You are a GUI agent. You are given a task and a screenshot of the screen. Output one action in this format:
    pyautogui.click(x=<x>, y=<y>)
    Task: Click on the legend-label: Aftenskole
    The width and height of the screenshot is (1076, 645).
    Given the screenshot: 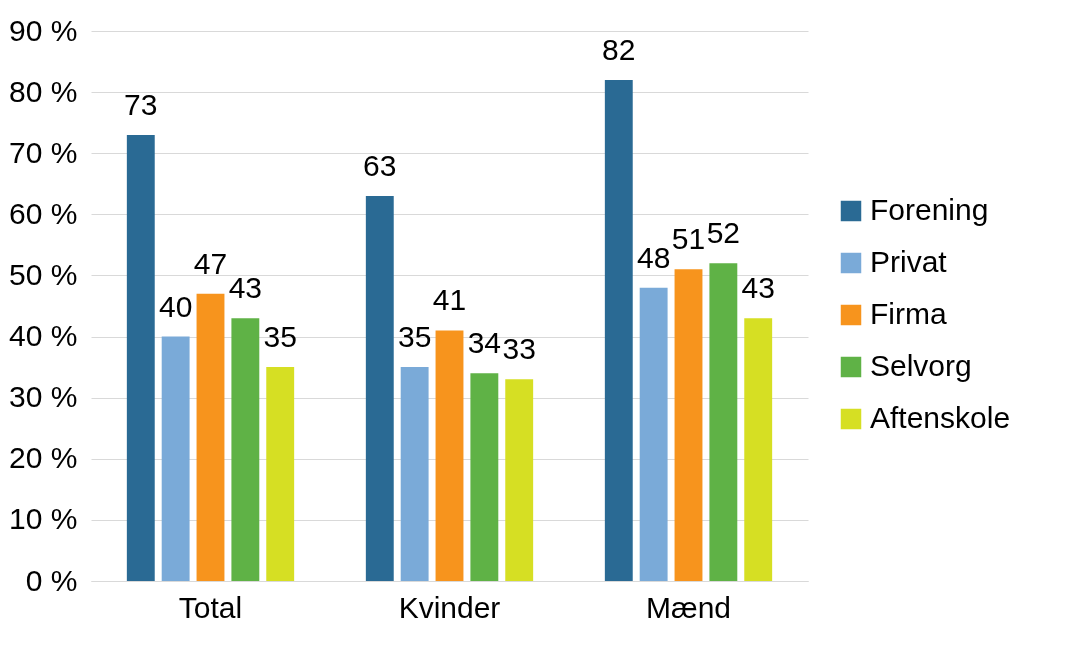 What is the action you would take?
    pyautogui.click(x=940, y=417)
    